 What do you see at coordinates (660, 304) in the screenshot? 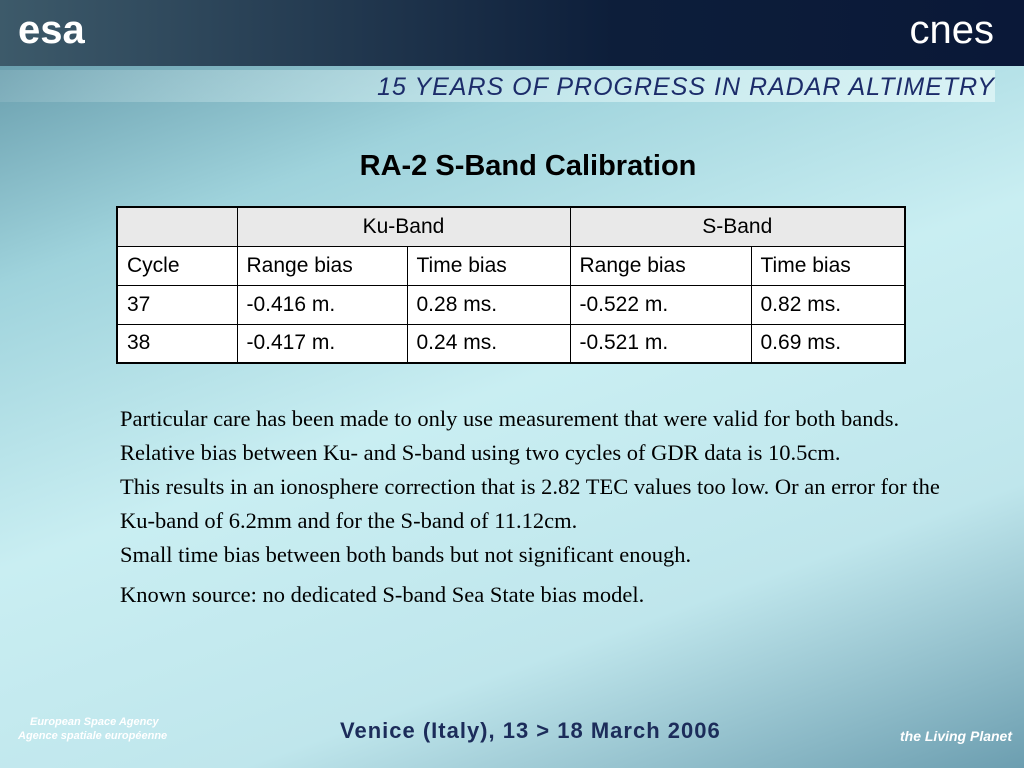
I see `table-cell: -0.522 m.` at bounding box center [660, 304].